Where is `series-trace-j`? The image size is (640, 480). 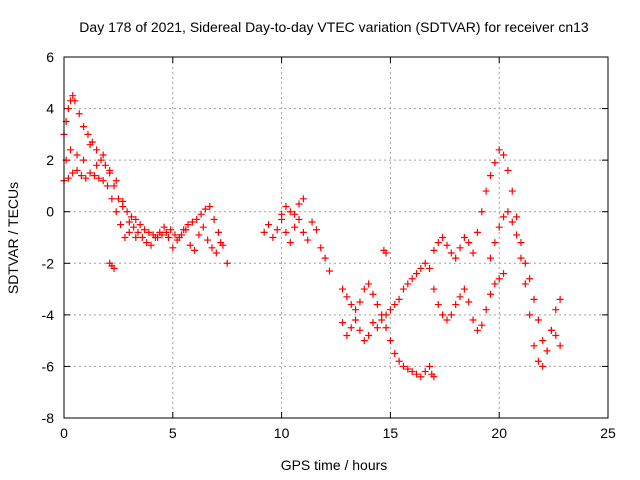 series-trace-j is located at coordinates (525, 289).